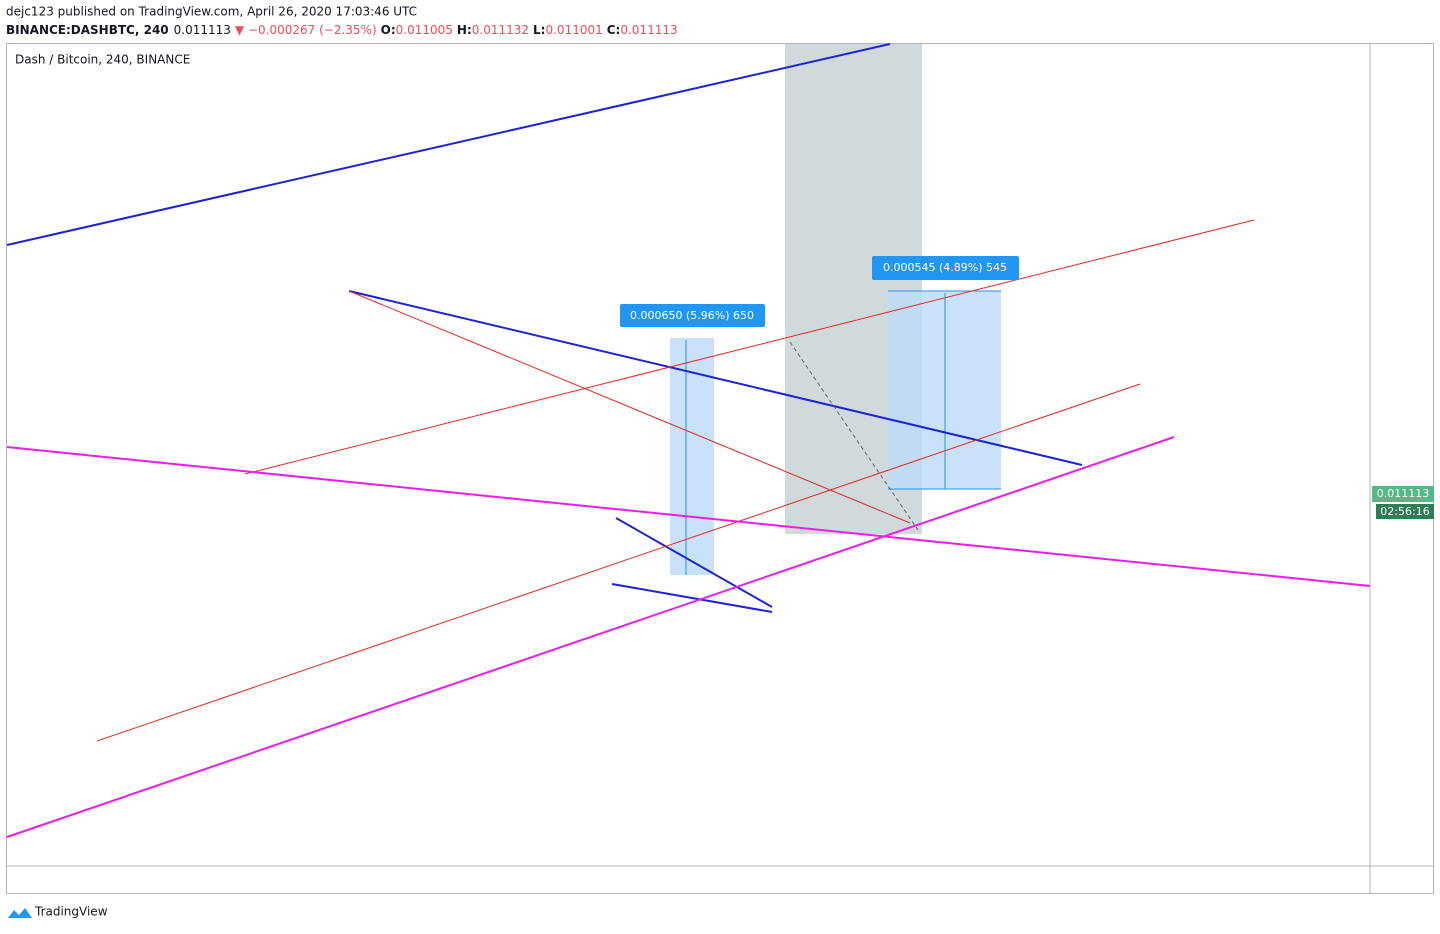  Describe the element at coordinates (102, 60) in the screenshot. I see `legend: Dash / Bitcoin, 240, BINANCE` at that location.